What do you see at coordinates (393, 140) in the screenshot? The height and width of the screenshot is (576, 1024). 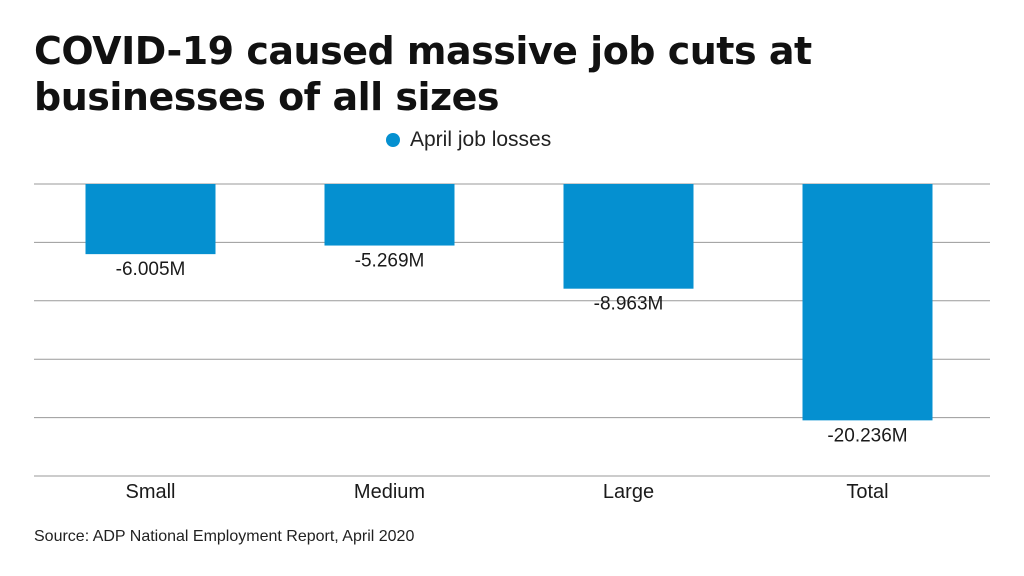 I see `legend-marker` at bounding box center [393, 140].